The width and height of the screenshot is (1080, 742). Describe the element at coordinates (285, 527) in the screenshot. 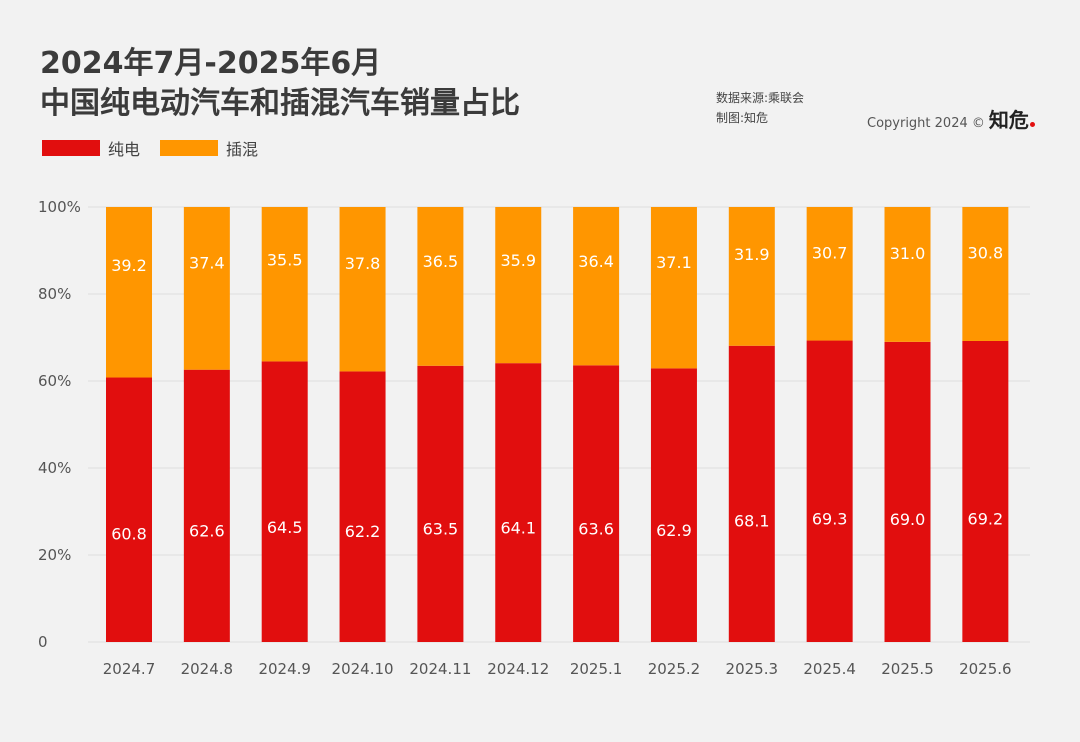

I see `data-label-bev: 64.5` at that location.